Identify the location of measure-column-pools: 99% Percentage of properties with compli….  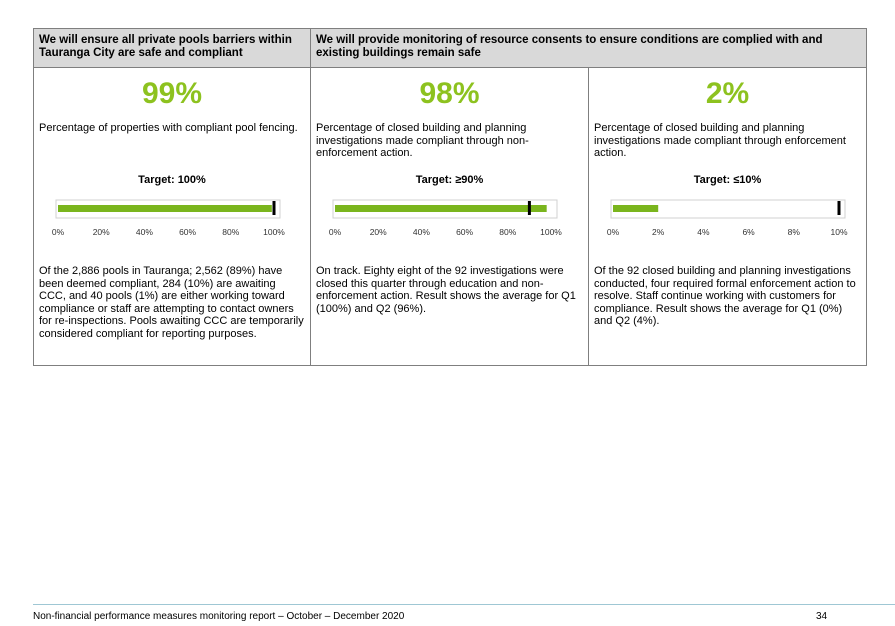
(172, 216).